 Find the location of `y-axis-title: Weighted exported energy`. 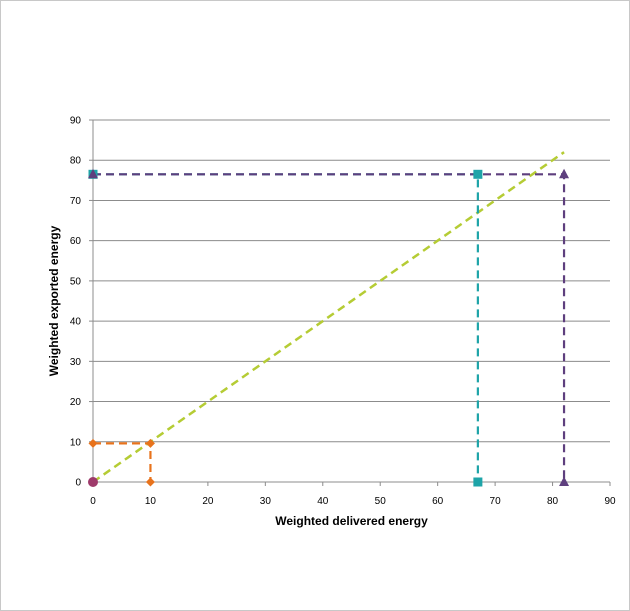

y-axis-title: Weighted exported energy is located at coordinates (54, 300).